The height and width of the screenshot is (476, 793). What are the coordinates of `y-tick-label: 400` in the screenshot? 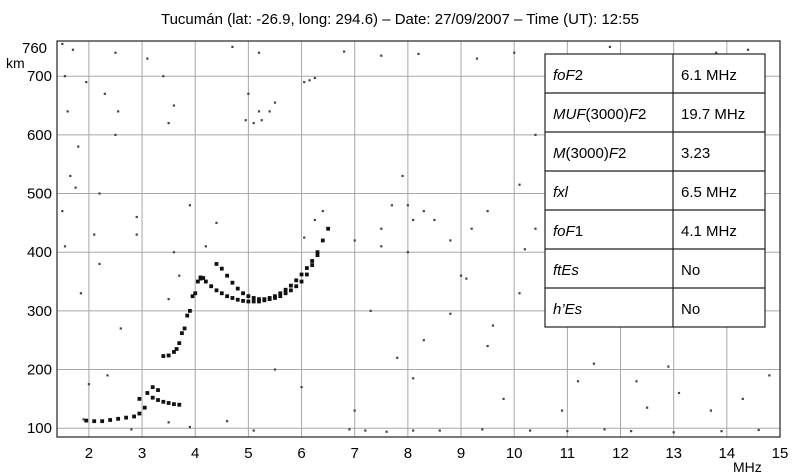 It's located at (39, 252).